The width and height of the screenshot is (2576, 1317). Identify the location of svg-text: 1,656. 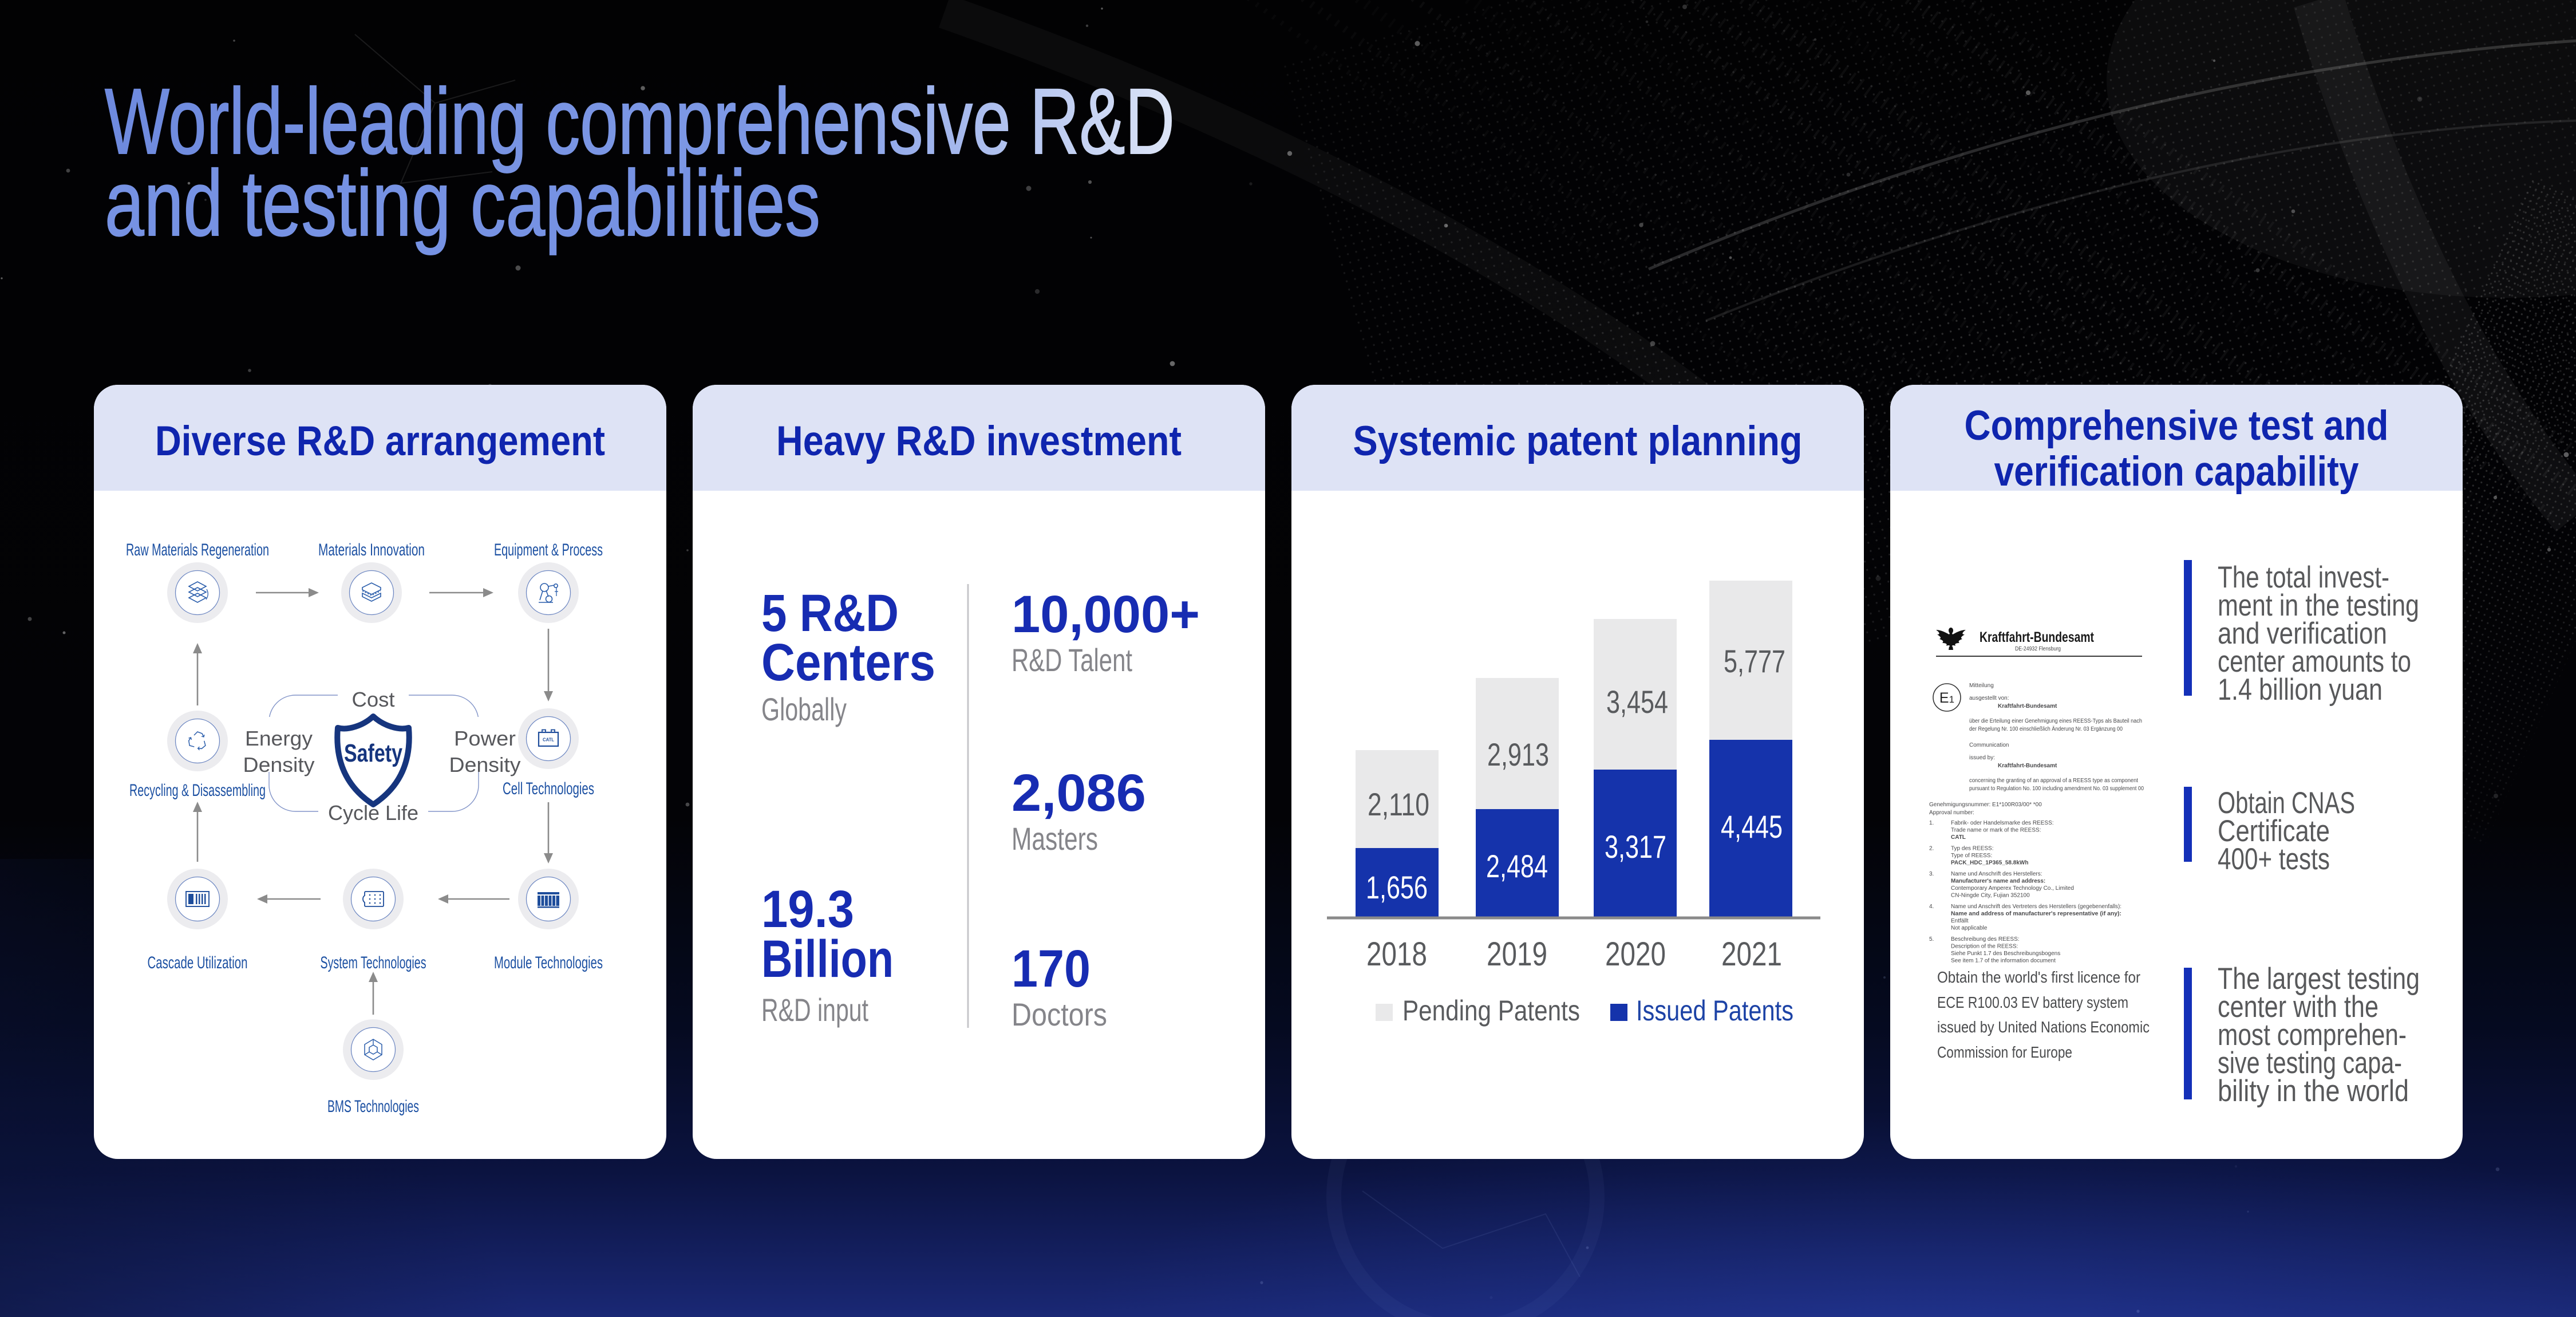
(1397, 887).